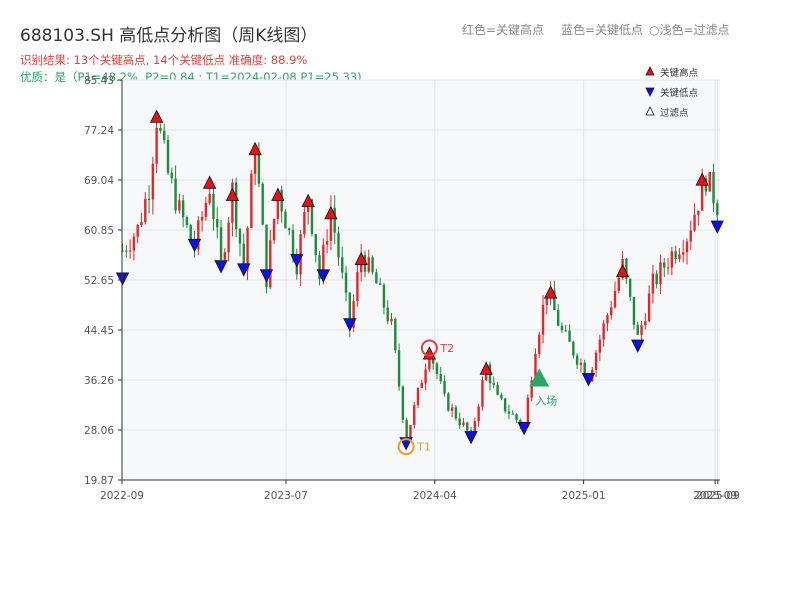 This screenshot has height=600, width=800. I want to click on y-tick-label: 44.45, so click(99, 331).